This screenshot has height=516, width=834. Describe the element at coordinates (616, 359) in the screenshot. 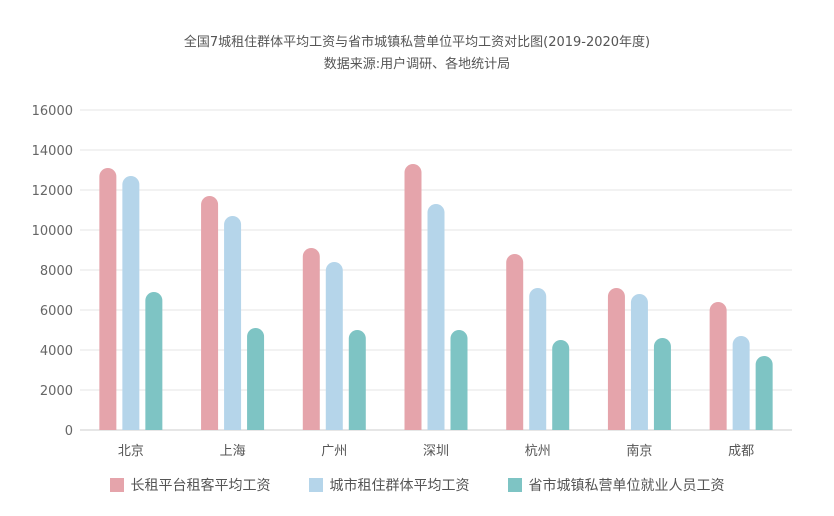

I see `bar-南京-0` at that location.